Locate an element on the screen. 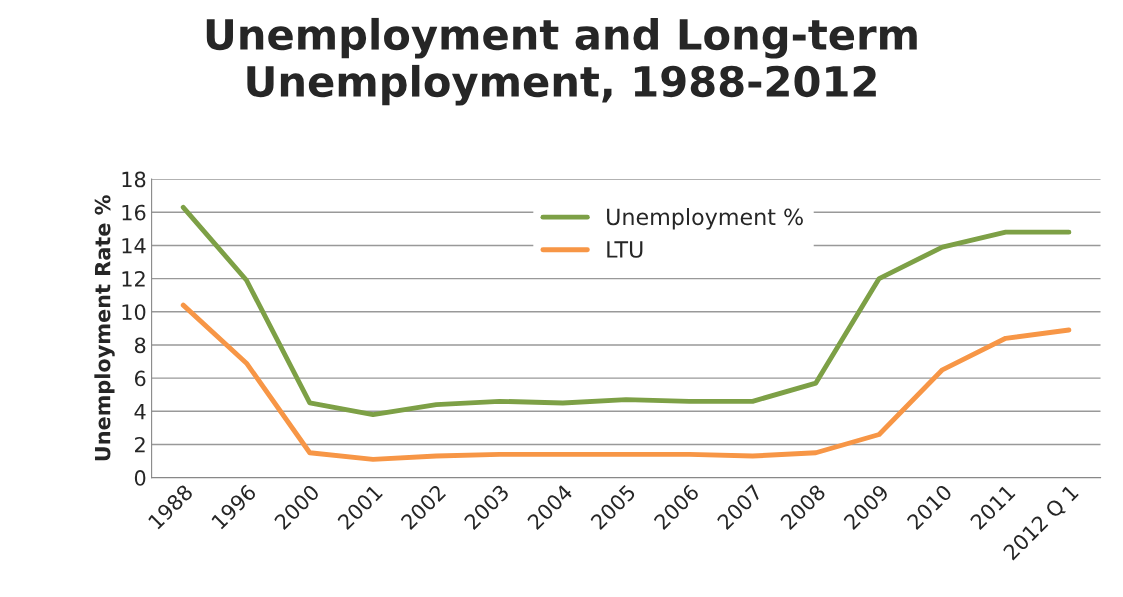 This screenshot has height=597, width=1123. y-tick-label: 0 is located at coordinates (140, 478).